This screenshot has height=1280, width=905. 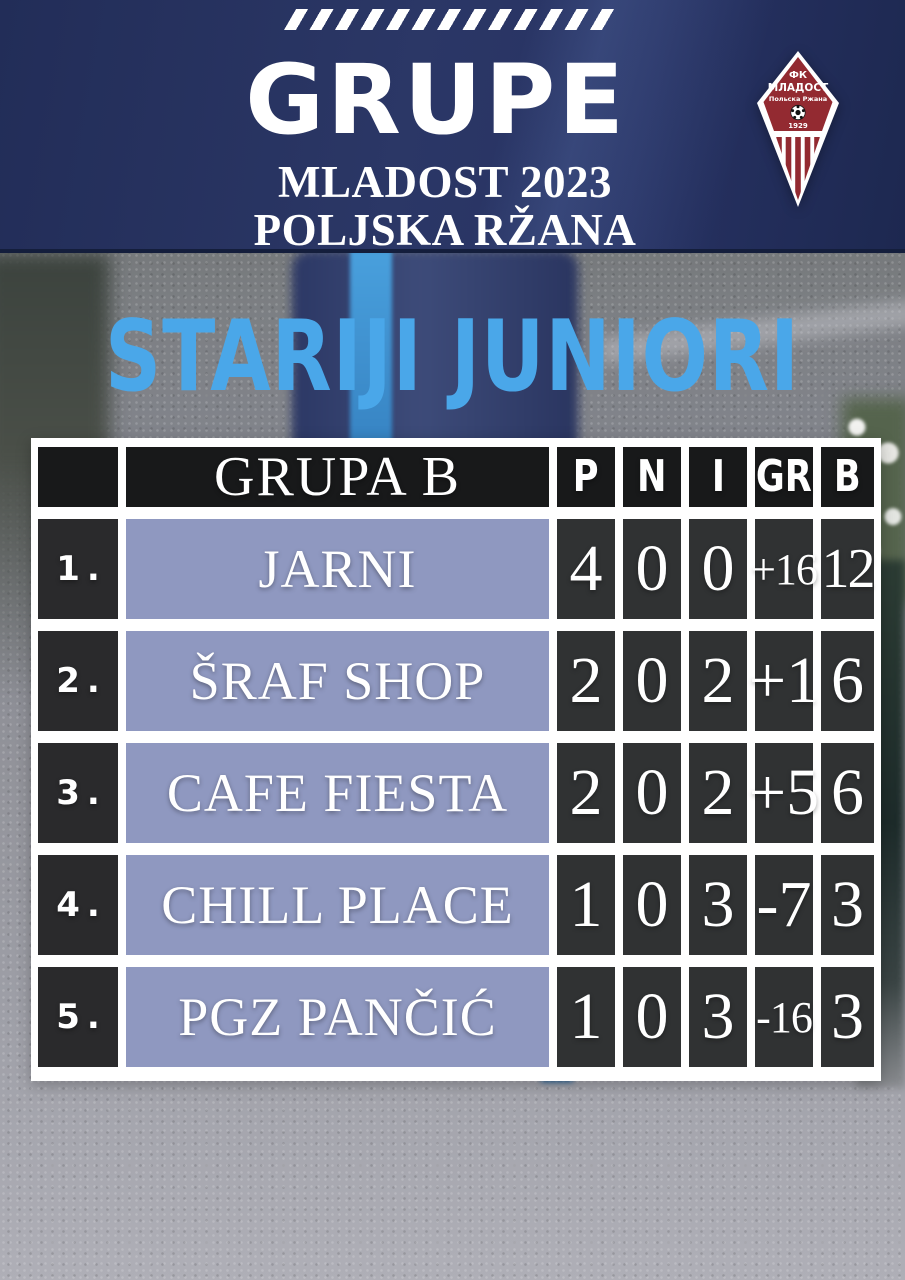 What do you see at coordinates (784, 681) in the screenshot?
I see `row-goal-diff: +1` at bounding box center [784, 681].